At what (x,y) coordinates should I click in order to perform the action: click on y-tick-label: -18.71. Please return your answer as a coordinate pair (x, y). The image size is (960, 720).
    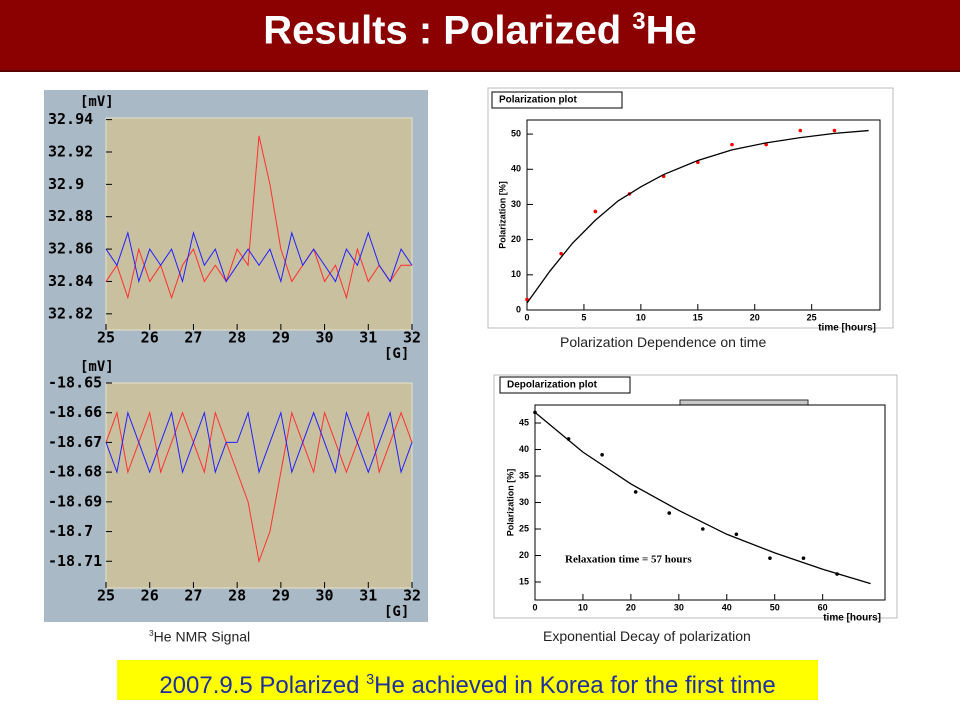
    Looking at the image, I should click on (75, 561).